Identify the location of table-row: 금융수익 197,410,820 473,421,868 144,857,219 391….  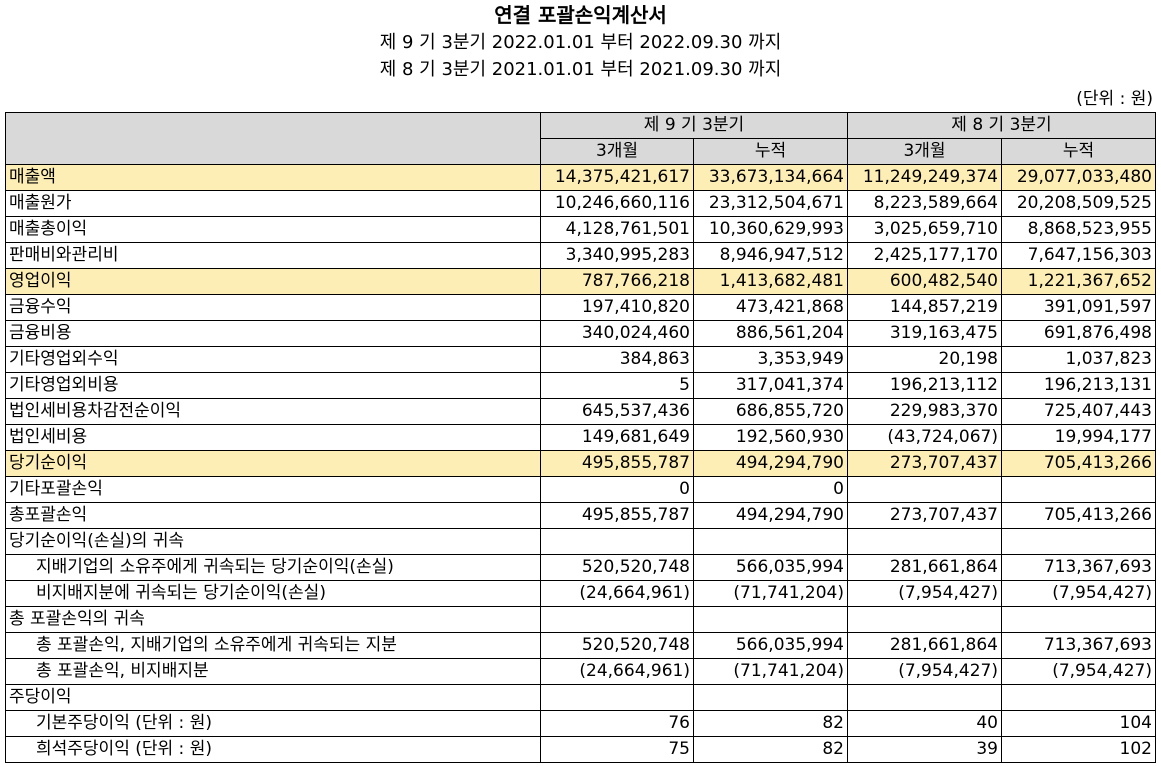
(580, 307).